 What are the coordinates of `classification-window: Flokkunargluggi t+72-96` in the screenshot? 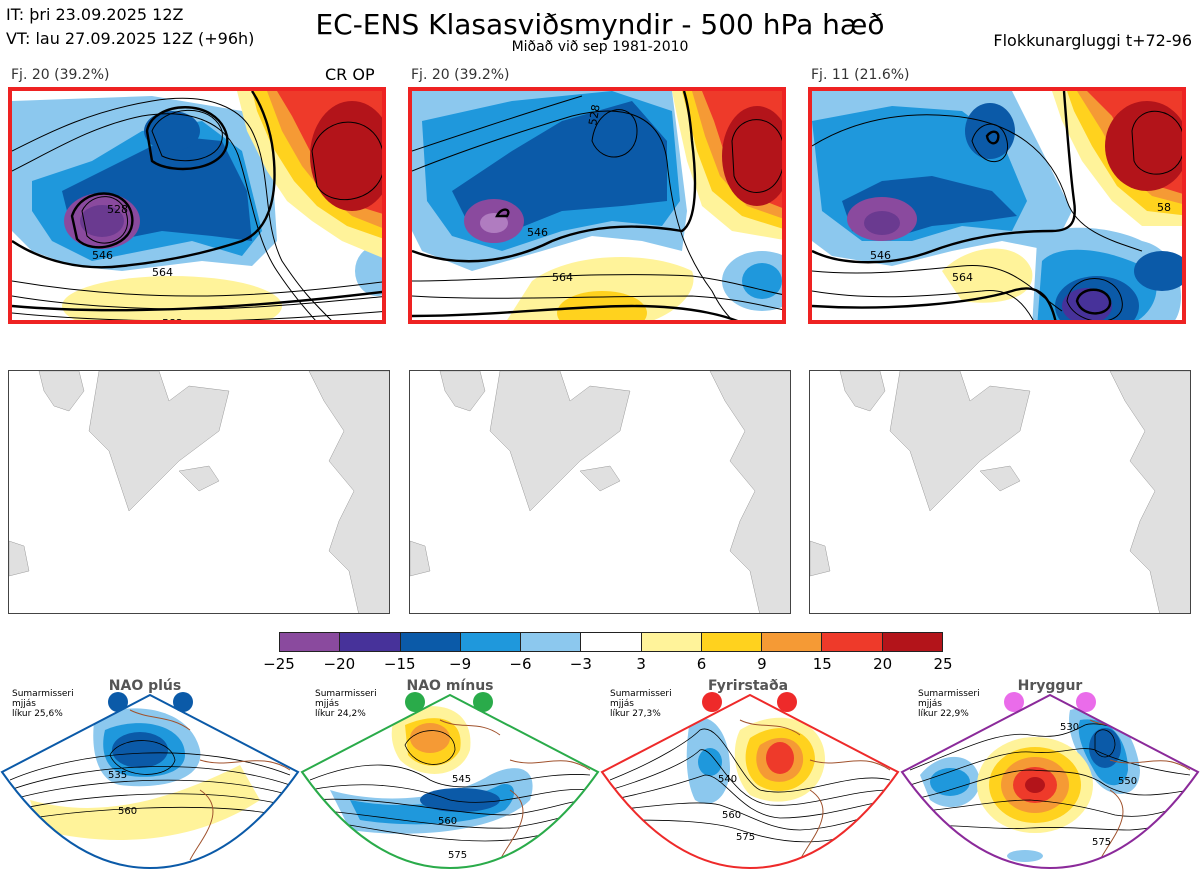 It's located at (1092, 40).